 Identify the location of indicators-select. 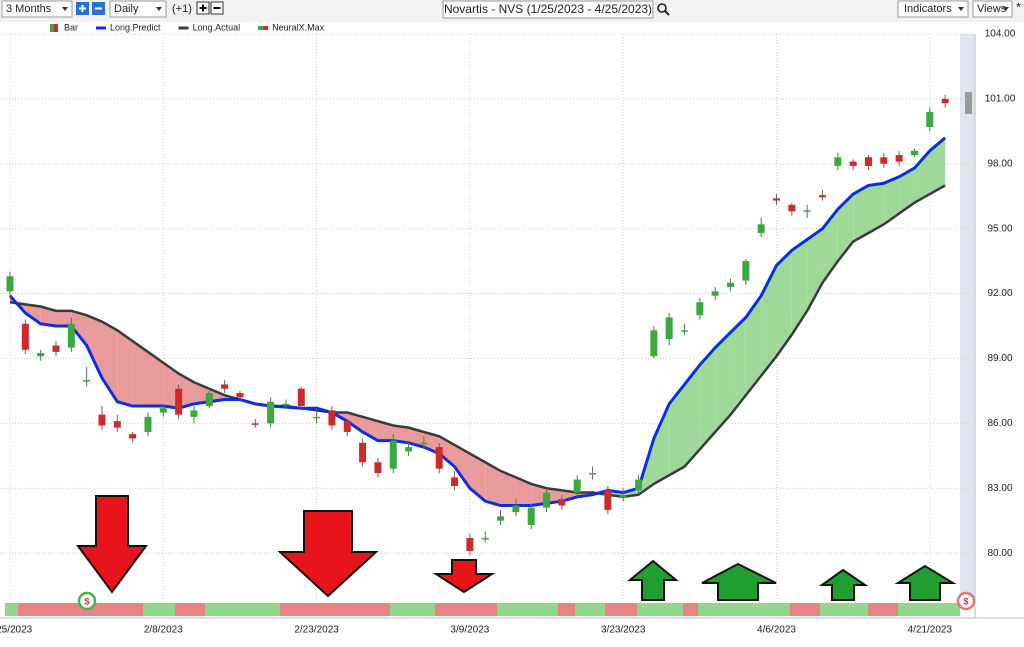
(933, 9).